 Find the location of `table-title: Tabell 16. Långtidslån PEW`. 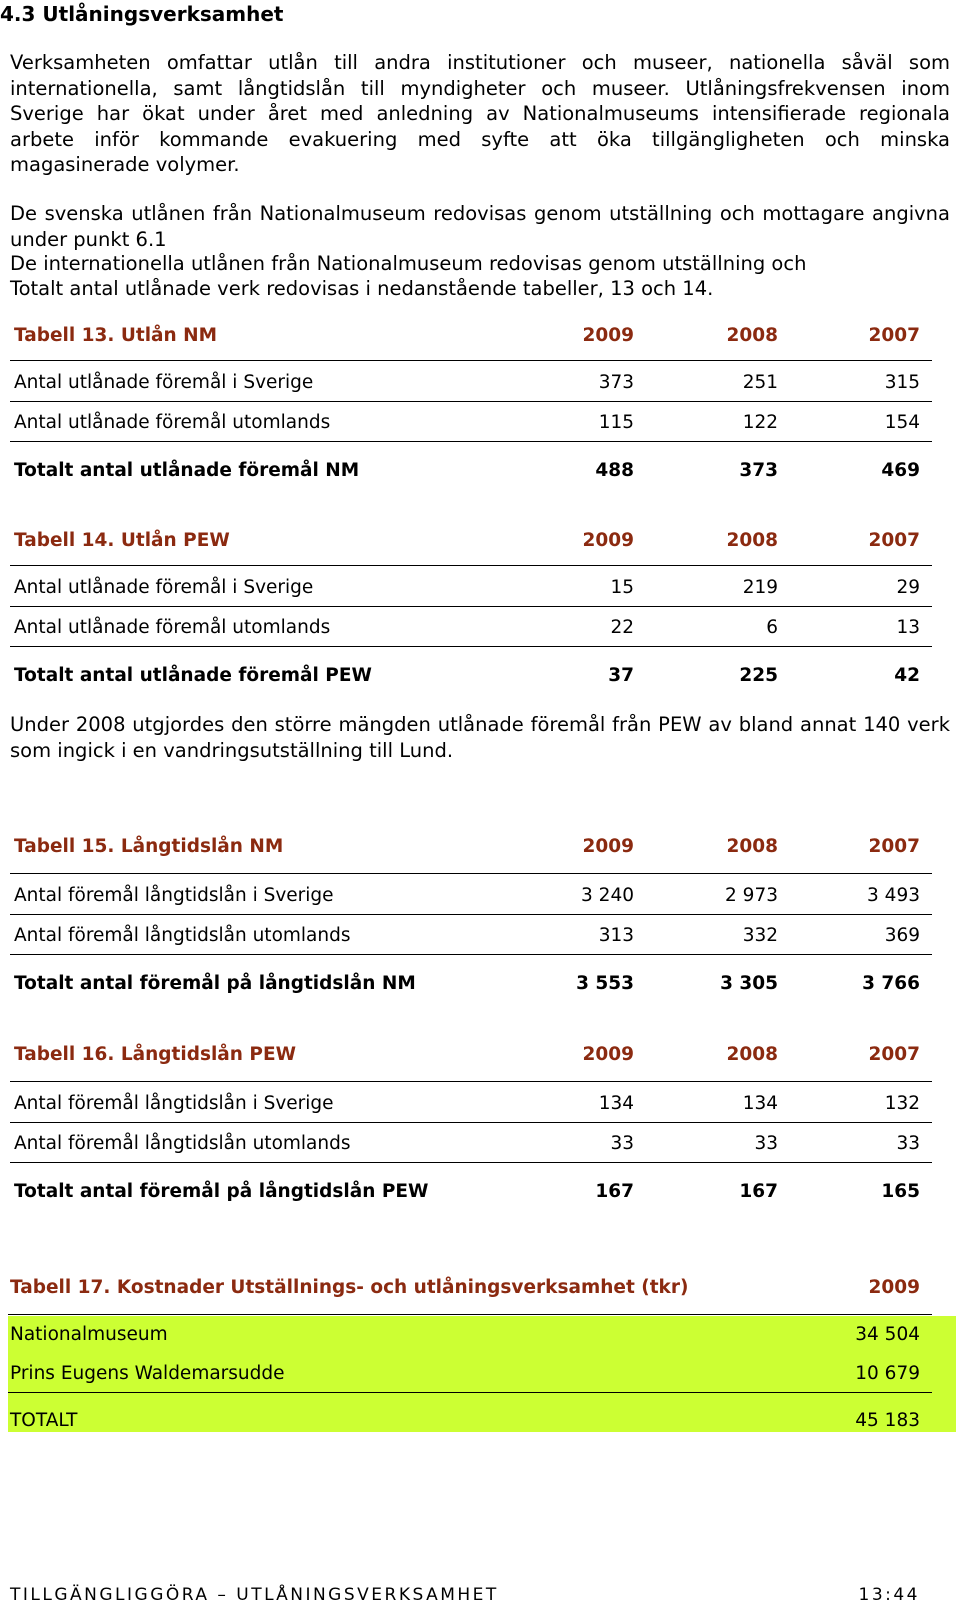

table-title: Tabell 16. Långtidslån PEW is located at coordinates (155, 1054).